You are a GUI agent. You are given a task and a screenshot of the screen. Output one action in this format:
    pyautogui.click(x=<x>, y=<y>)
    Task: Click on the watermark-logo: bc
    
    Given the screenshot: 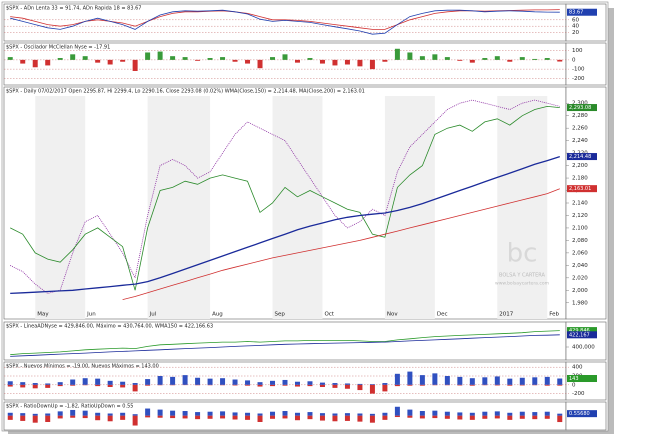 What is the action you would take?
    pyautogui.click(x=522, y=254)
    